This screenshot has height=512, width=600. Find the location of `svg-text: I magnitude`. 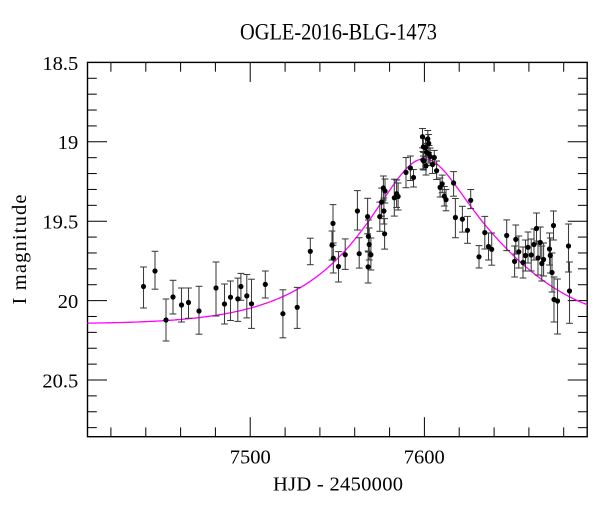

svg-text: I magnitude is located at coordinates (20, 250).